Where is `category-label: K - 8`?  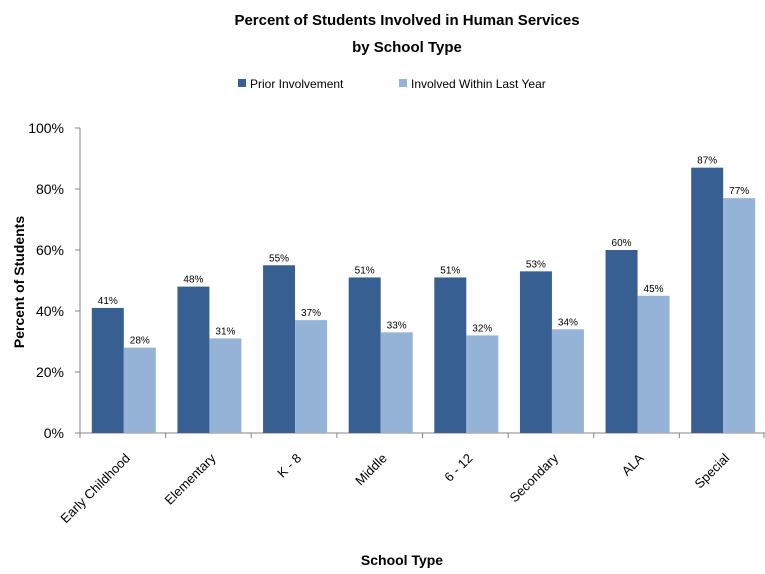
category-label: K - 8 is located at coordinates (289, 466).